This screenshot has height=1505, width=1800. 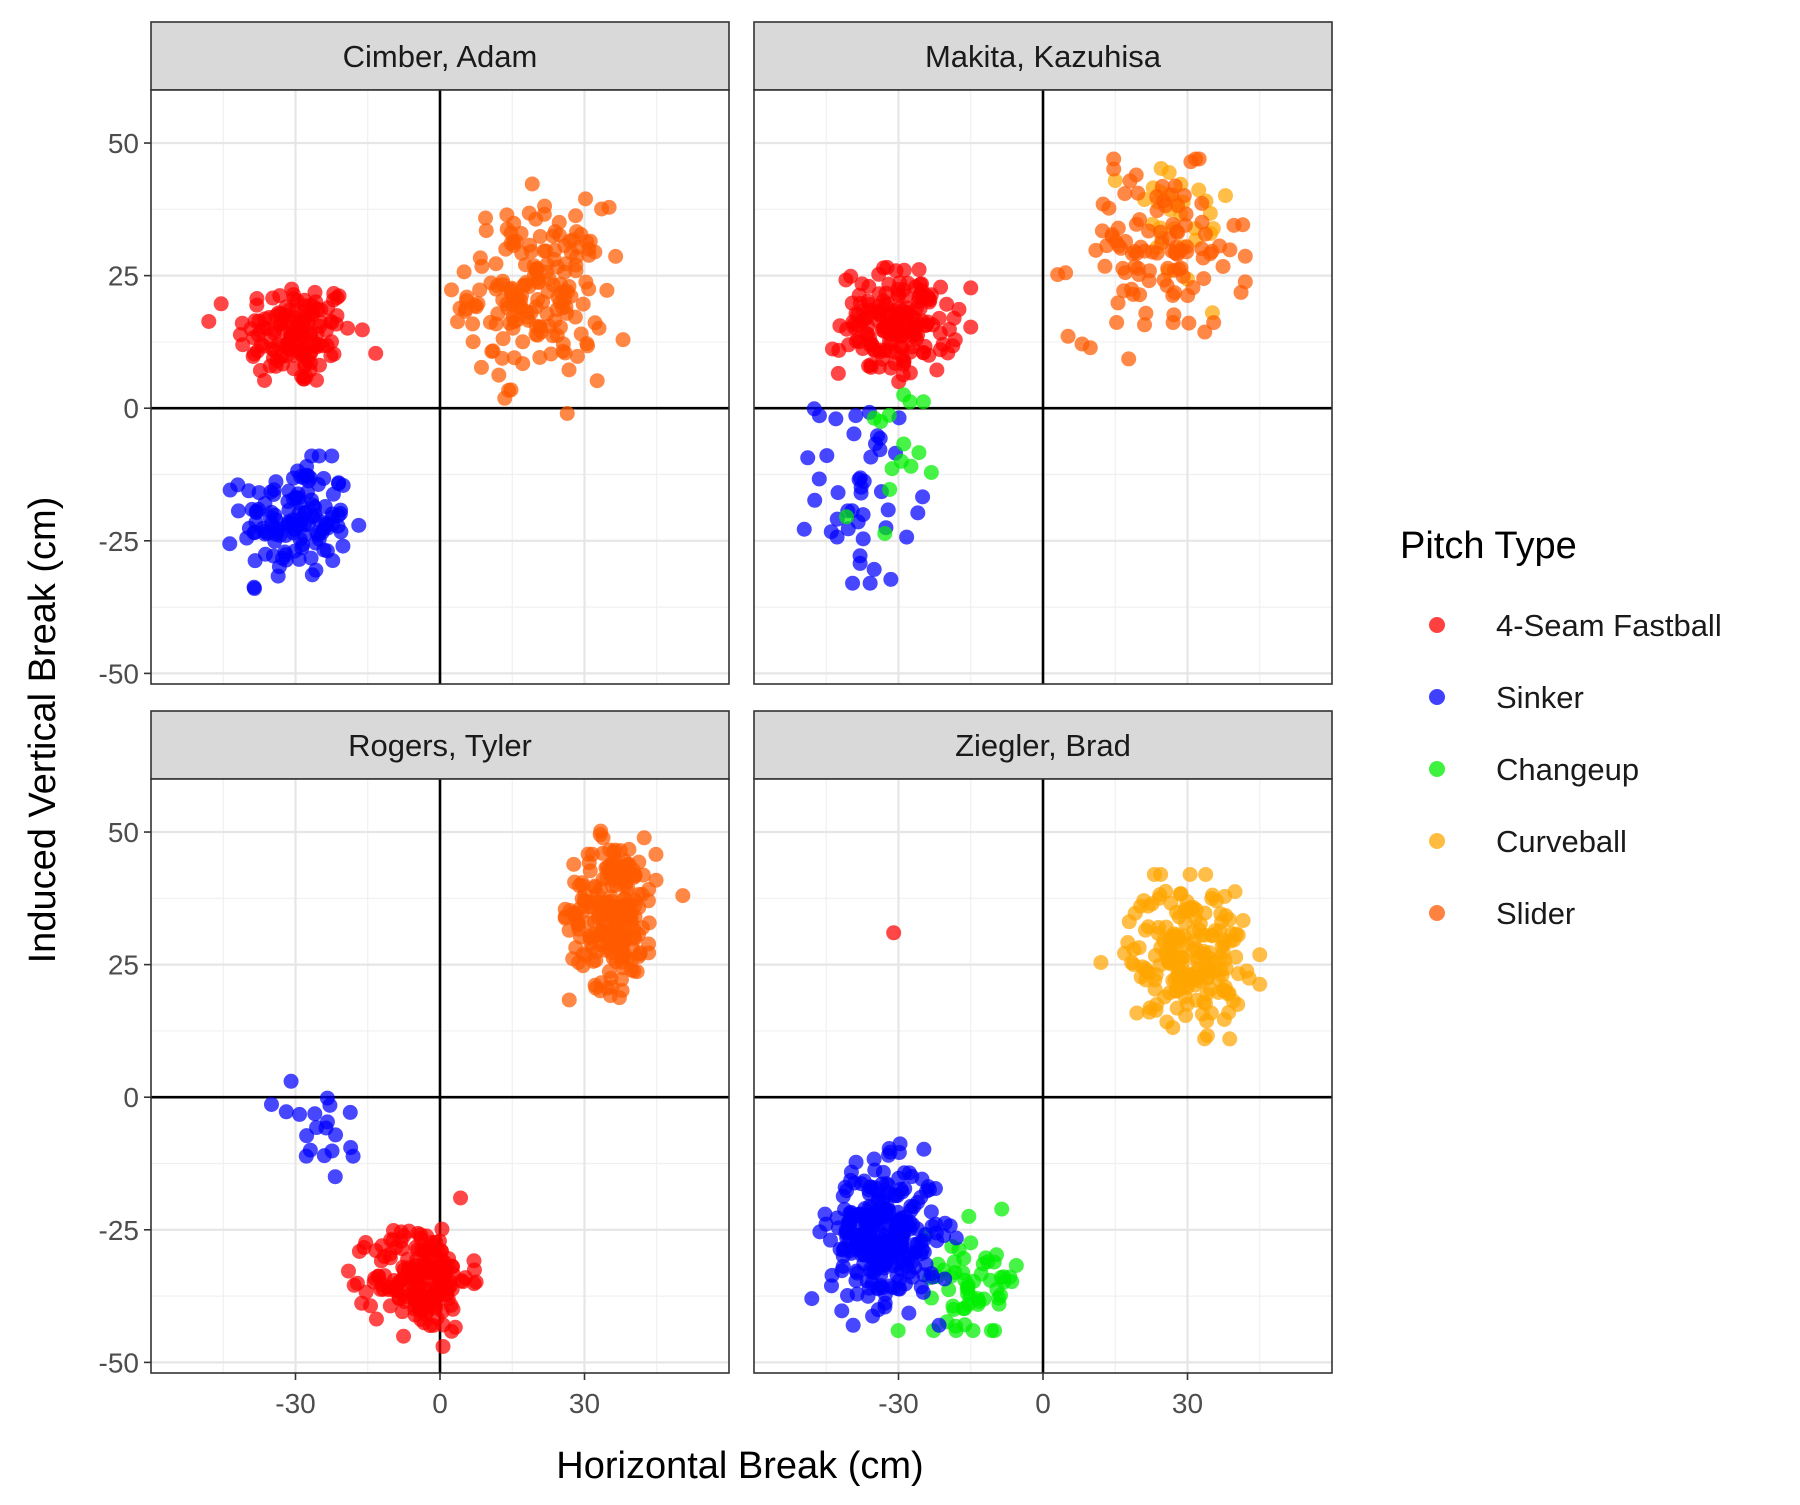 I want to click on y-tick-label: 0, so click(x=131, y=1097).